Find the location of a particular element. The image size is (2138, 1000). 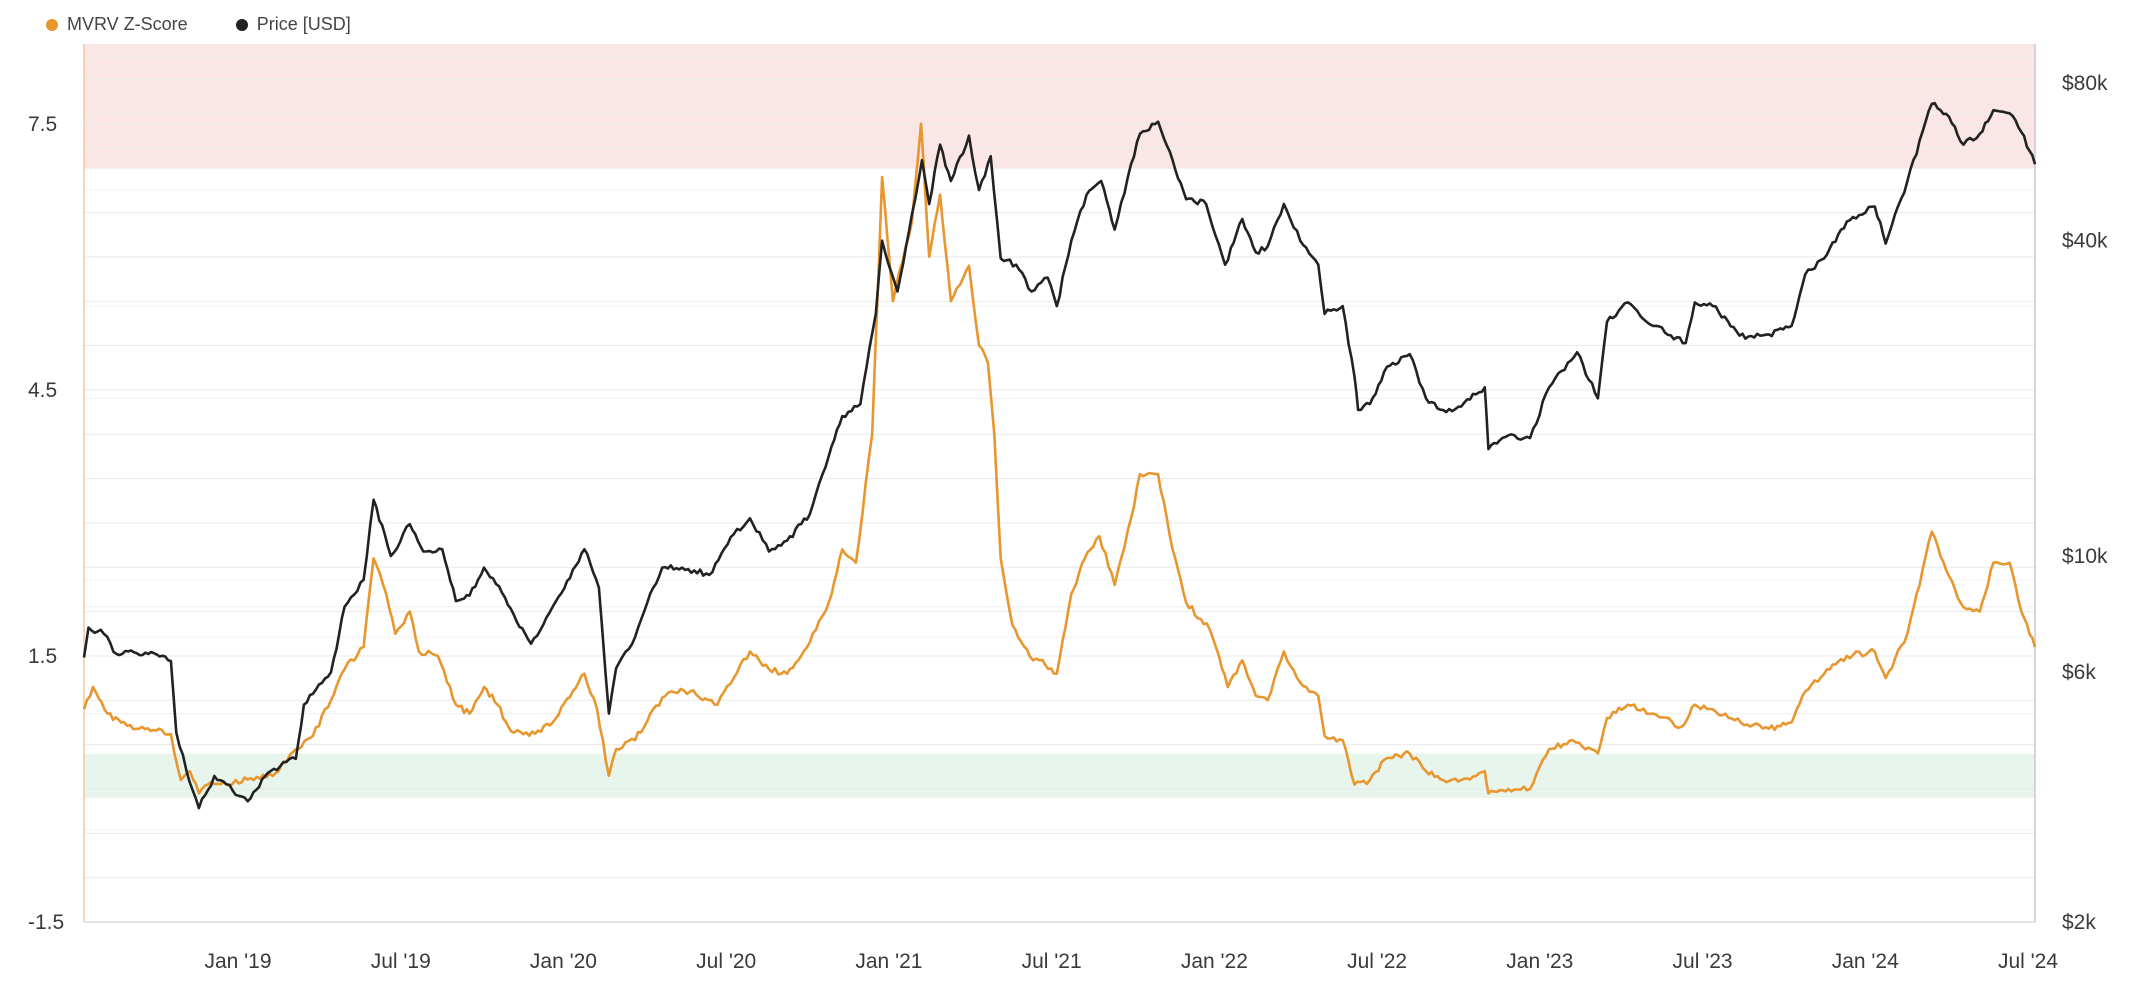

x-tick-label: Jul '23 is located at coordinates (1703, 961).